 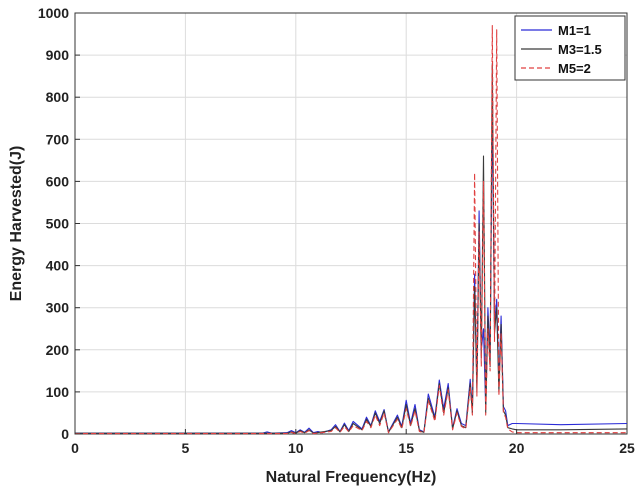 What do you see at coordinates (517, 448) in the screenshot?
I see `x-tick-label: 20` at bounding box center [517, 448].